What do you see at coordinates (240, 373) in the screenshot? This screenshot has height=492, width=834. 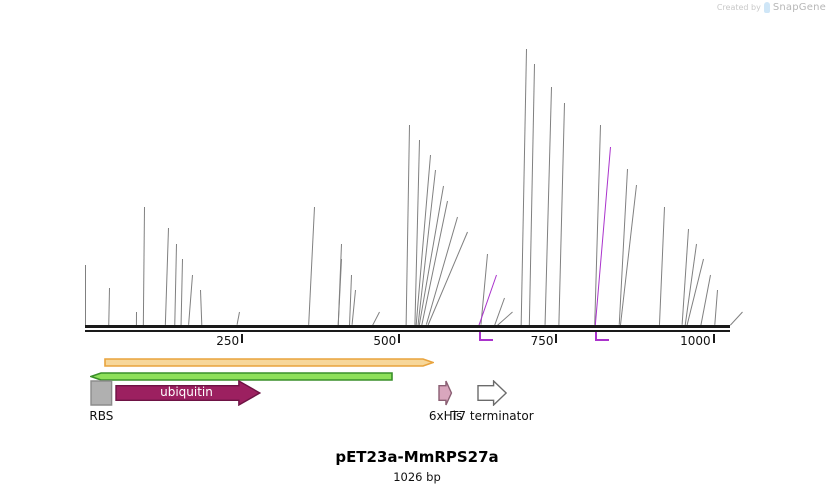 I see `feature-reverse-primer` at bounding box center [240, 373].